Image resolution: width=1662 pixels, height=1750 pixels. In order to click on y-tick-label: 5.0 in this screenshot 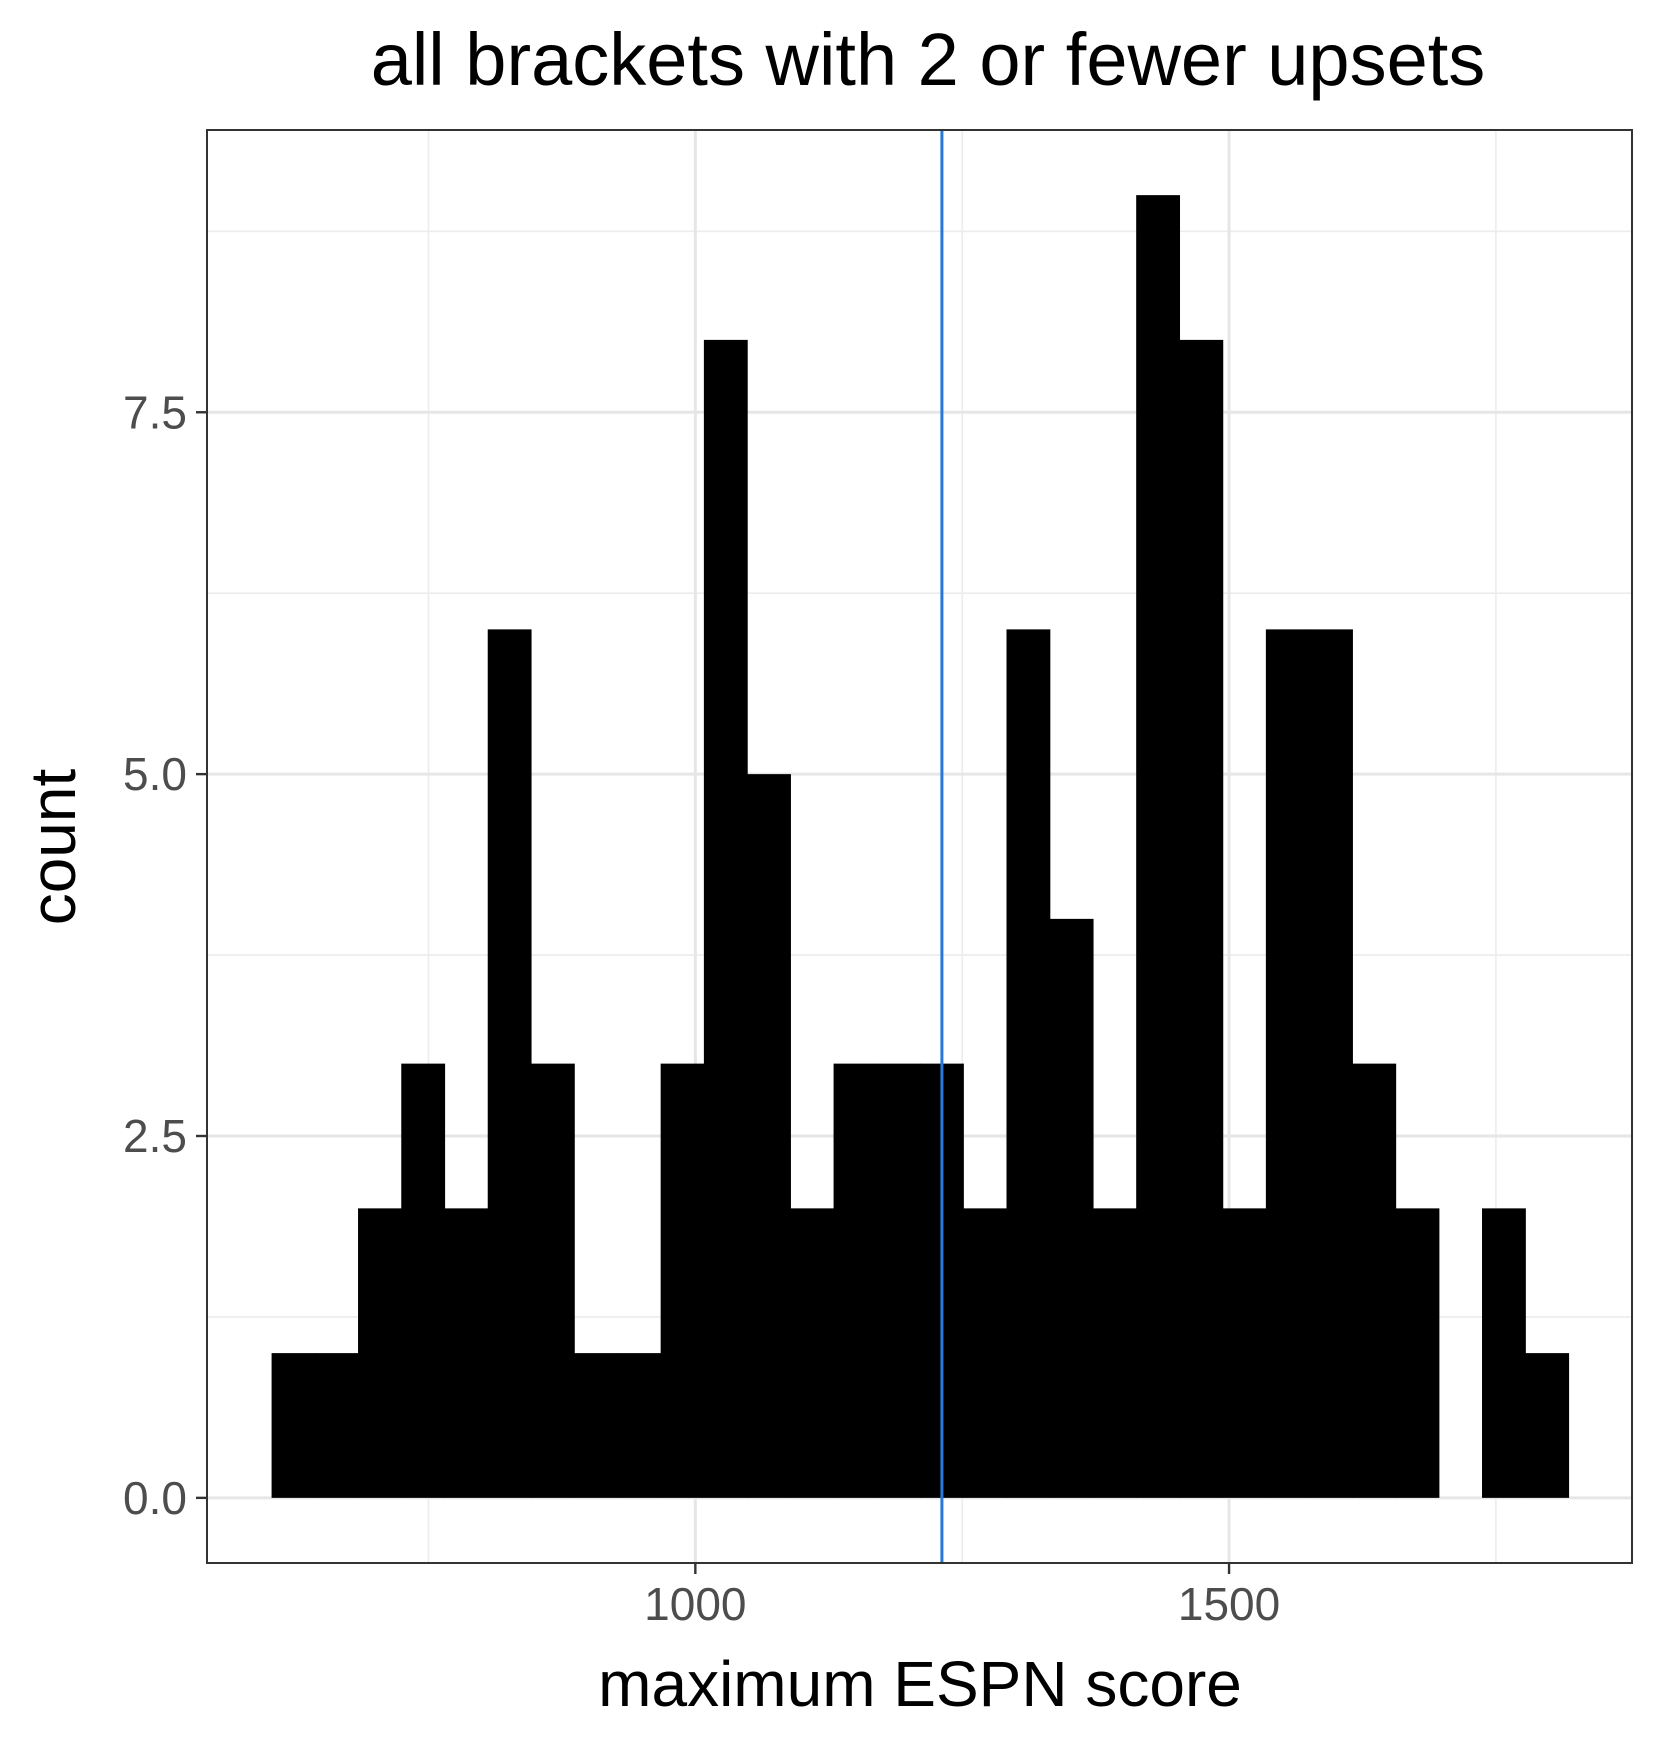, I will do `click(155, 774)`.